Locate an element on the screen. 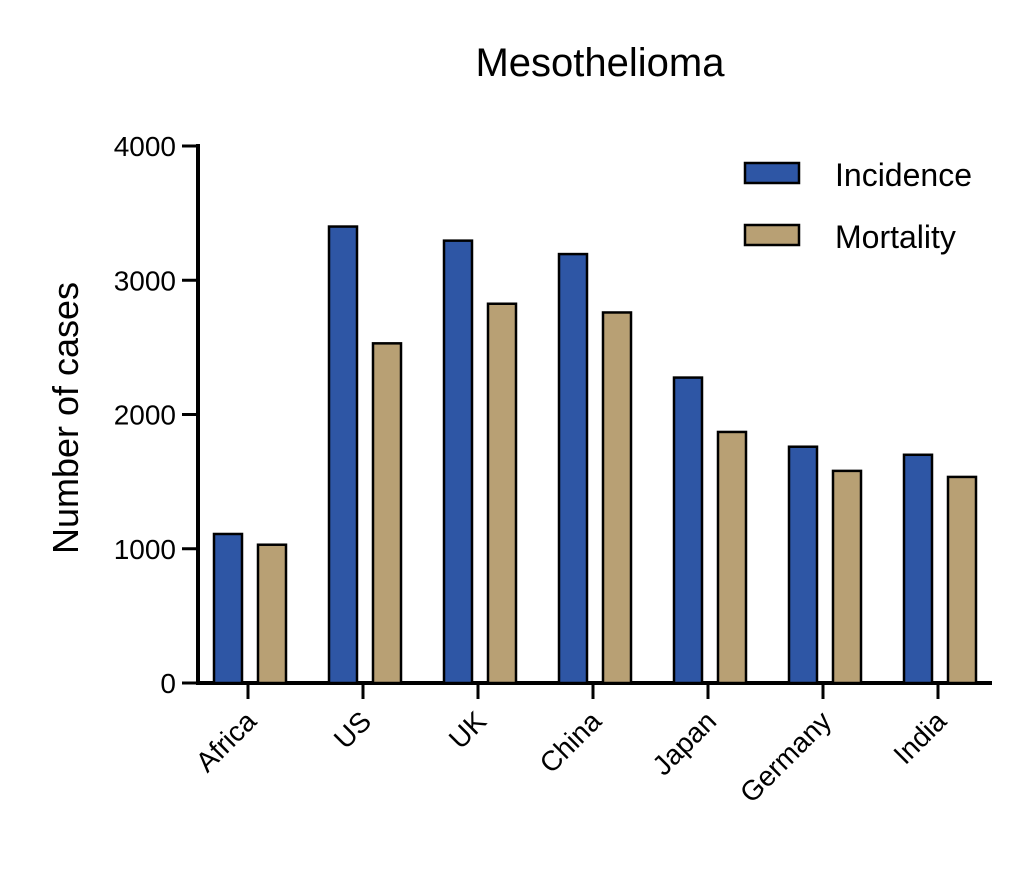 This screenshot has height=869, width=1024. x-tick-label: Africa is located at coordinates (226, 741).